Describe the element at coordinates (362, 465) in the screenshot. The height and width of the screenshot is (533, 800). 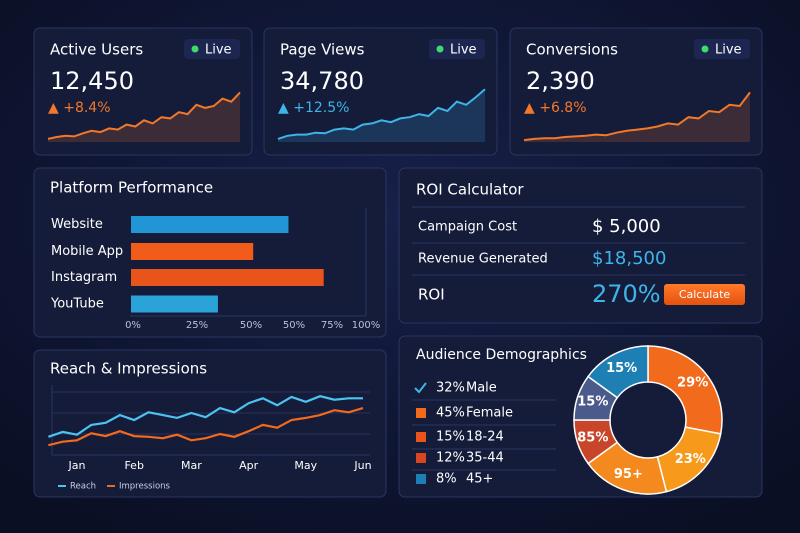
I see `x-tick-label: Jun` at that location.